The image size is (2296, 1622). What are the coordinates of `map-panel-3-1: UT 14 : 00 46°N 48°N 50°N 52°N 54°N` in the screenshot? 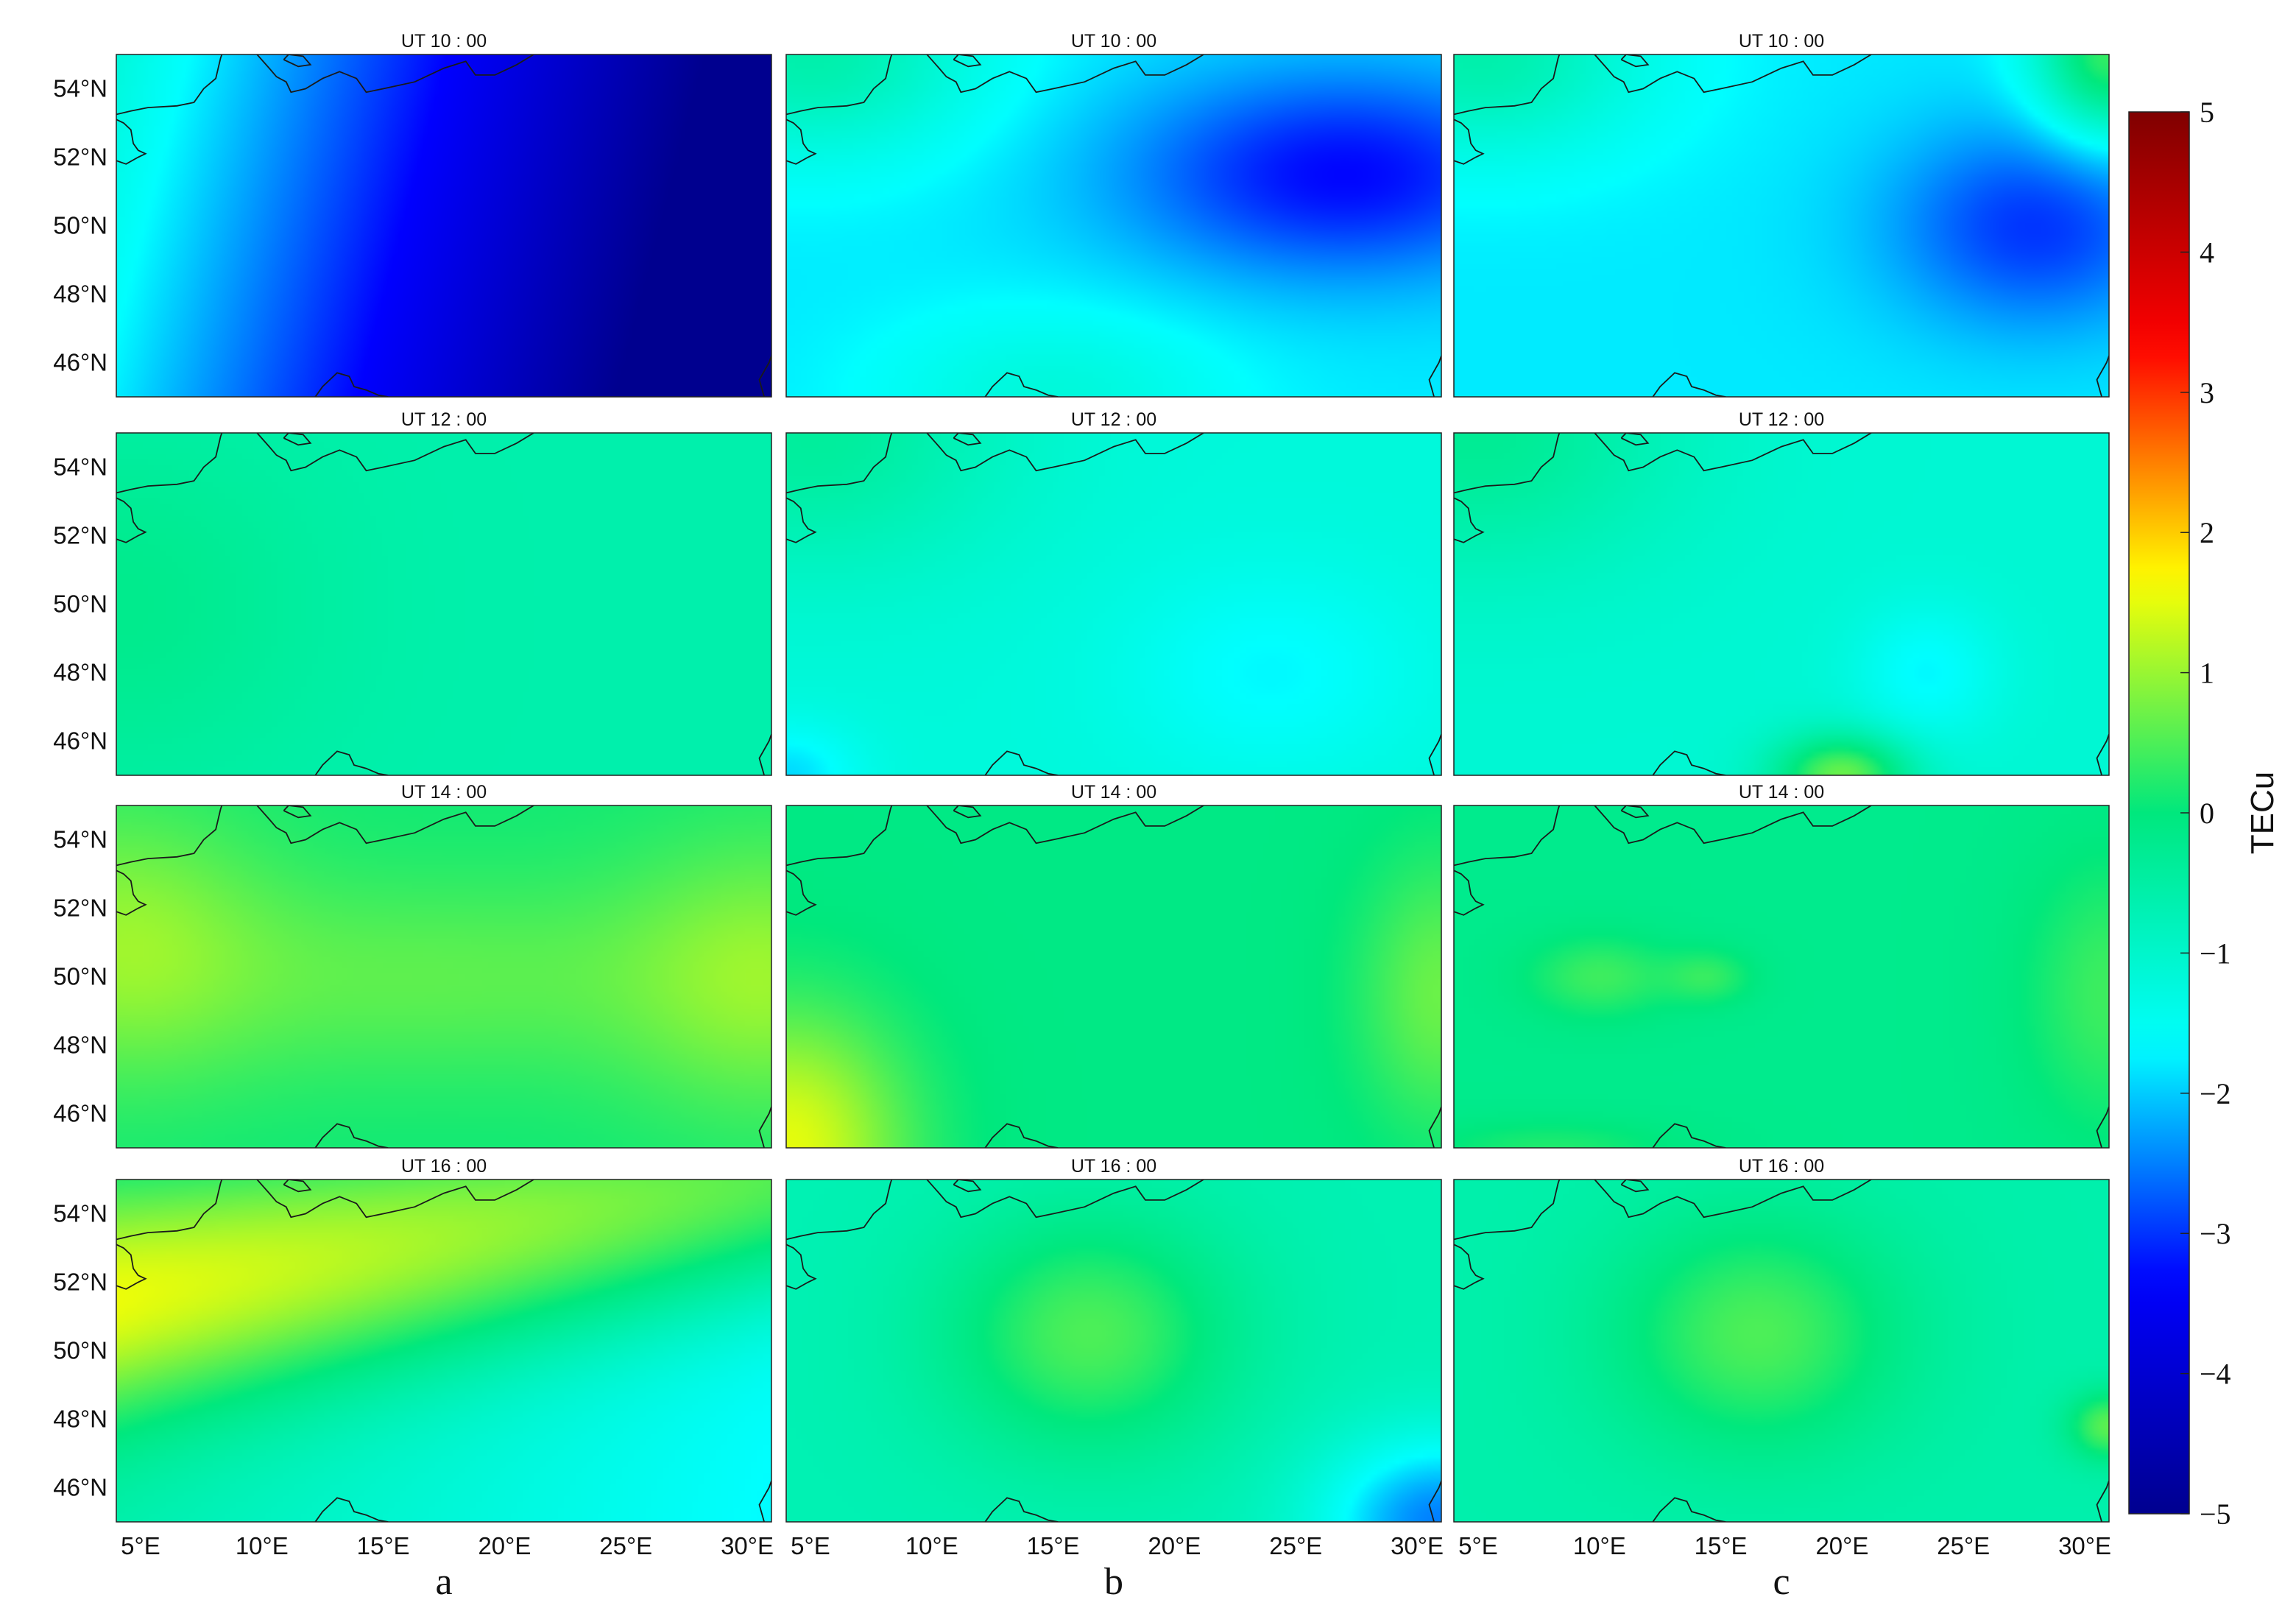 It's located at (413, 965).